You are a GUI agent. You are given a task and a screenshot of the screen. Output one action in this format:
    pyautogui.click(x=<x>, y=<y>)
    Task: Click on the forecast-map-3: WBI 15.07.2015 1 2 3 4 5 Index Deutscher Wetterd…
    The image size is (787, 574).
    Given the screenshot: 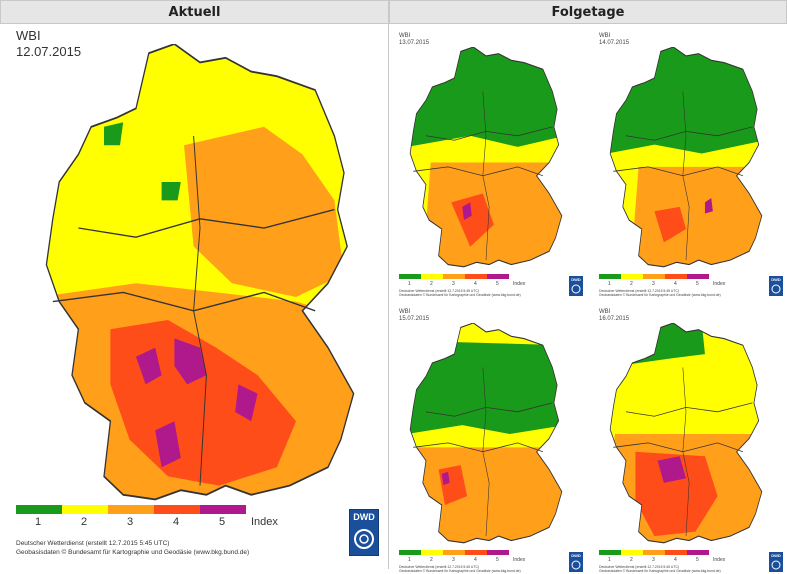 What is the action you would take?
    pyautogui.click(x=492, y=441)
    